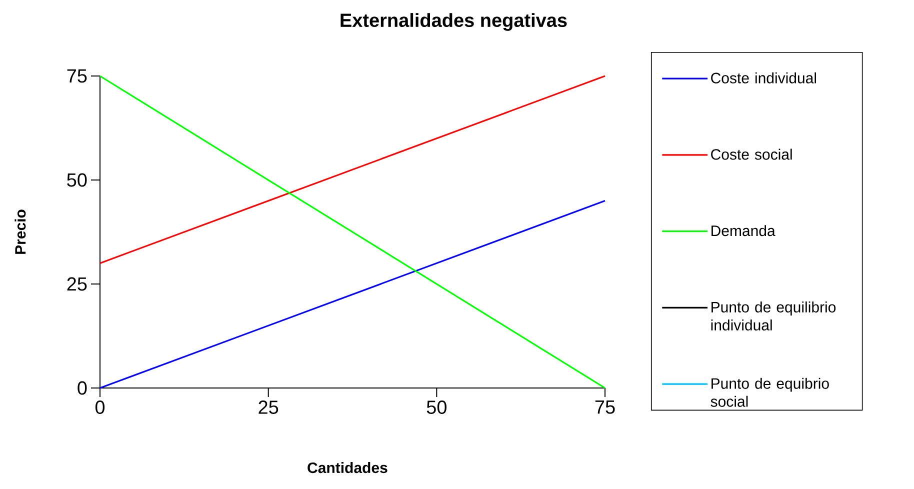 The width and height of the screenshot is (914, 489). I want to click on x-tick-label: 50, so click(436, 407).